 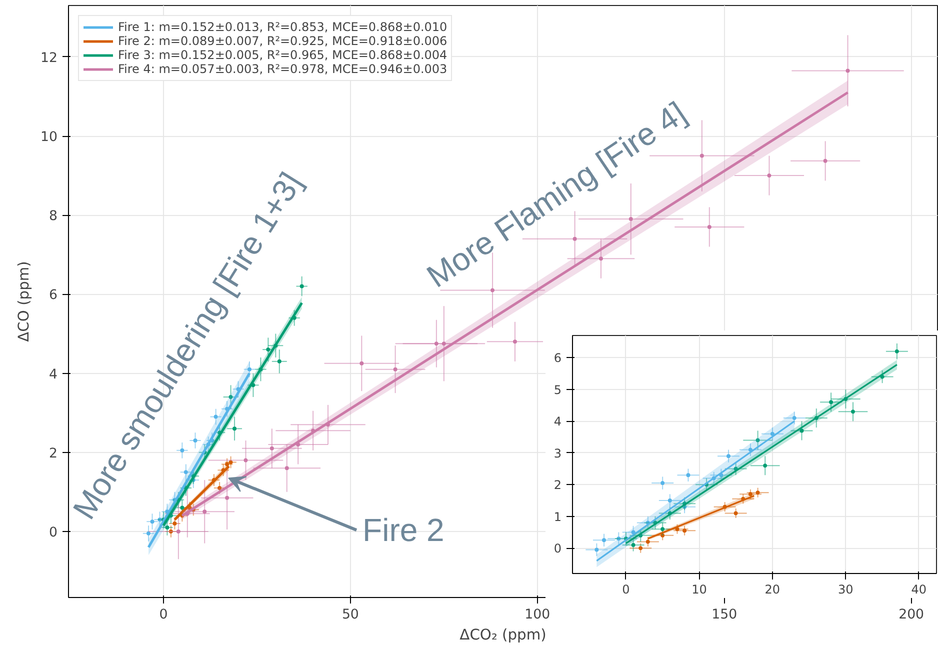 I want to click on x-tick-label: 20, so click(x=772, y=589).